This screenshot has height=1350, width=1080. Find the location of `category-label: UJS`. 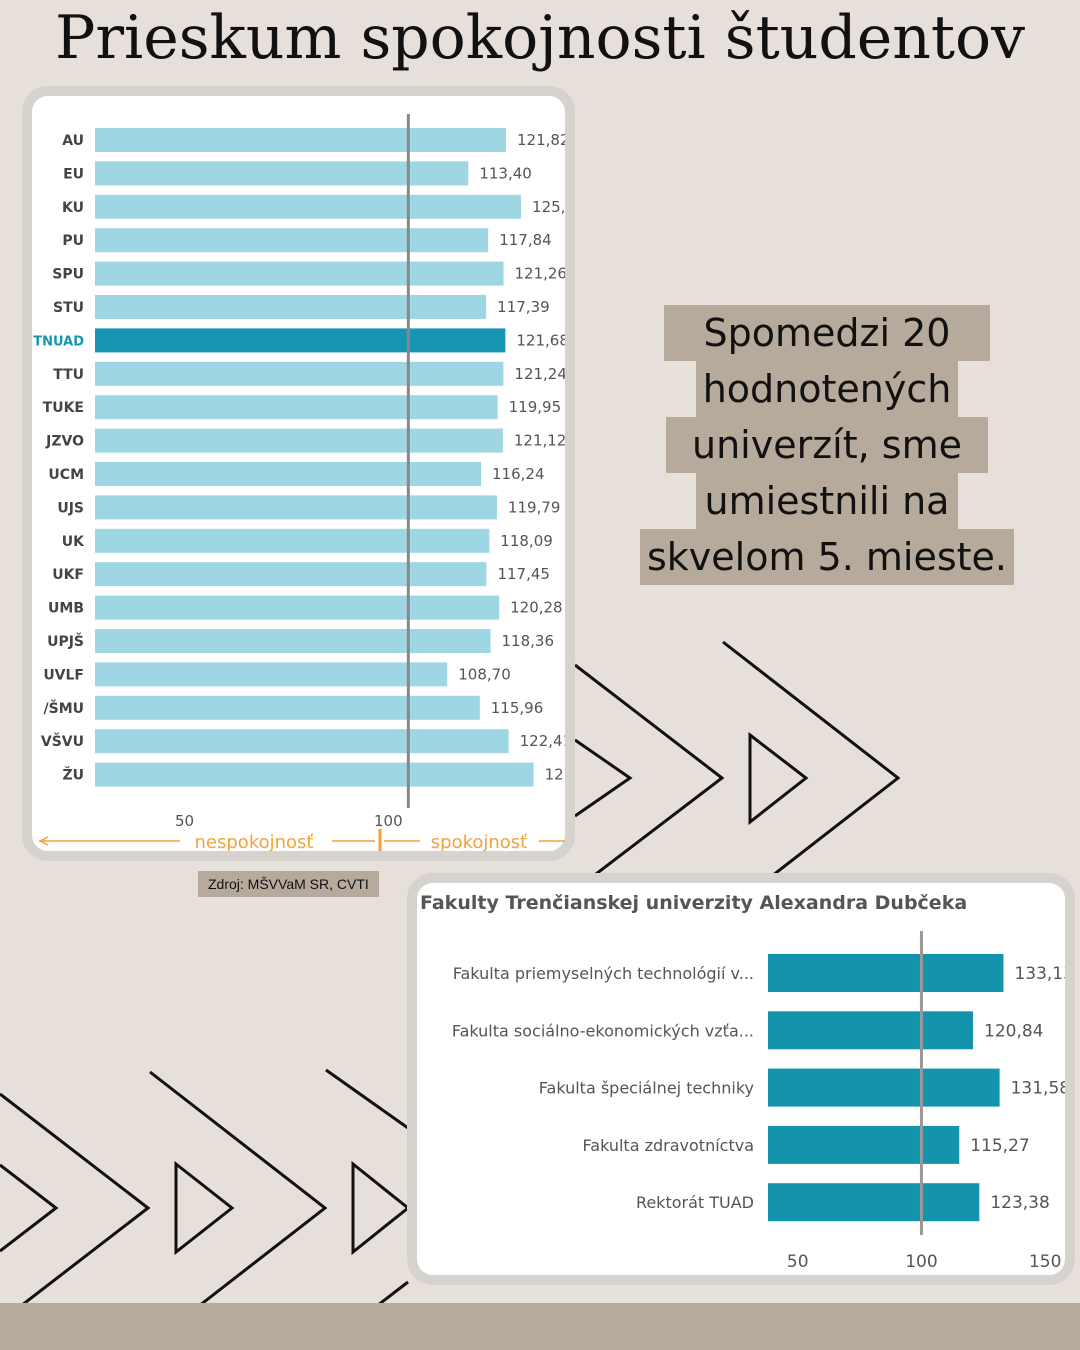

category-label: UJS is located at coordinates (70, 508).